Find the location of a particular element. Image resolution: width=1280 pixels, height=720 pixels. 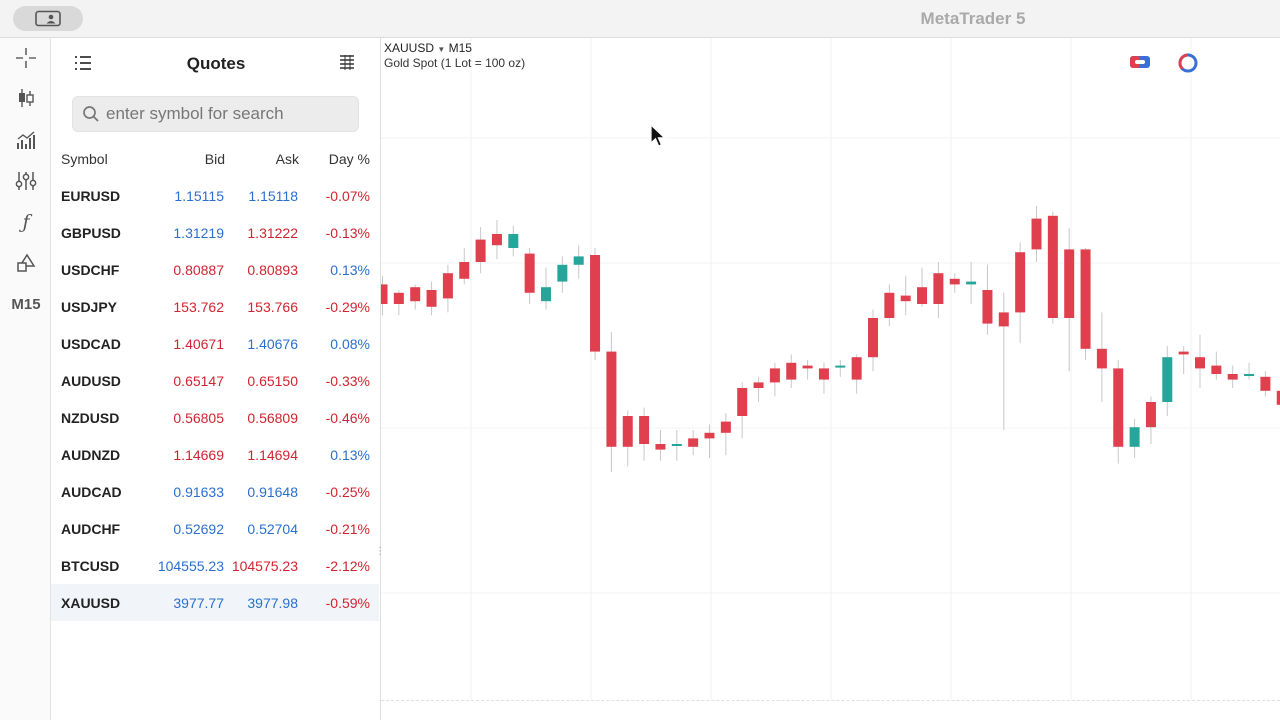

quote-row-usdcad: USDCAD 1.40671 1.40676 0.08% is located at coordinates (215, 343).